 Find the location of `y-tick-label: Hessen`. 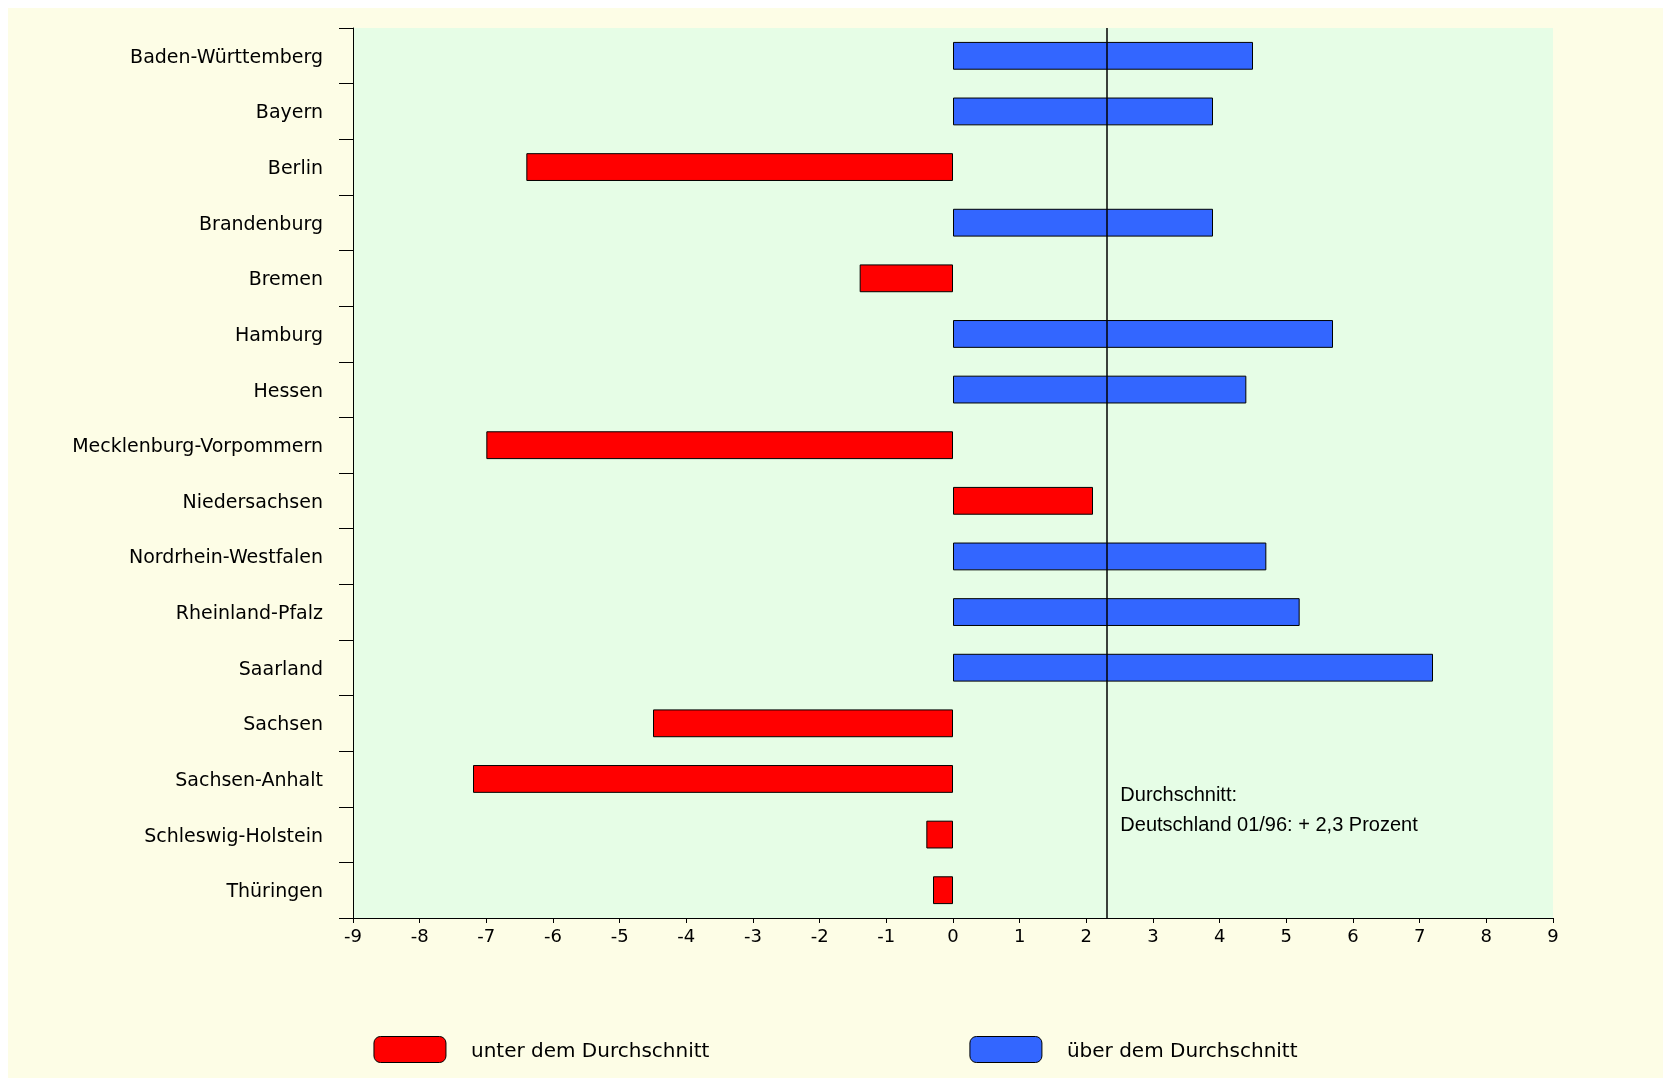

y-tick-label: Hessen is located at coordinates (288, 389).